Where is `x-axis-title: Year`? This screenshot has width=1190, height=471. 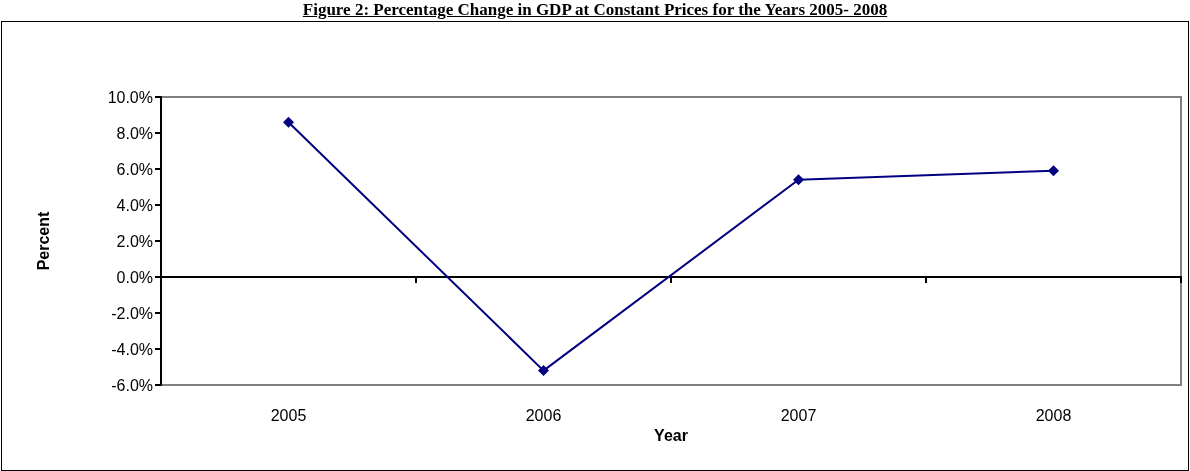 x-axis-title: Year is located at coordinates (671, 436).